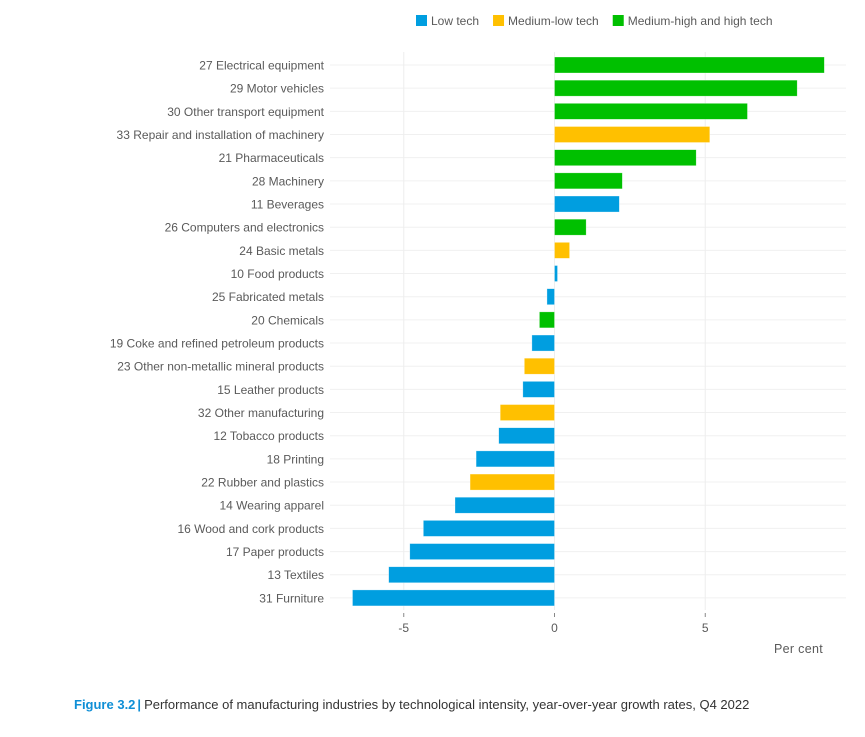  I want to click on bar-26-computers-and-electronics, so click(570, 227).